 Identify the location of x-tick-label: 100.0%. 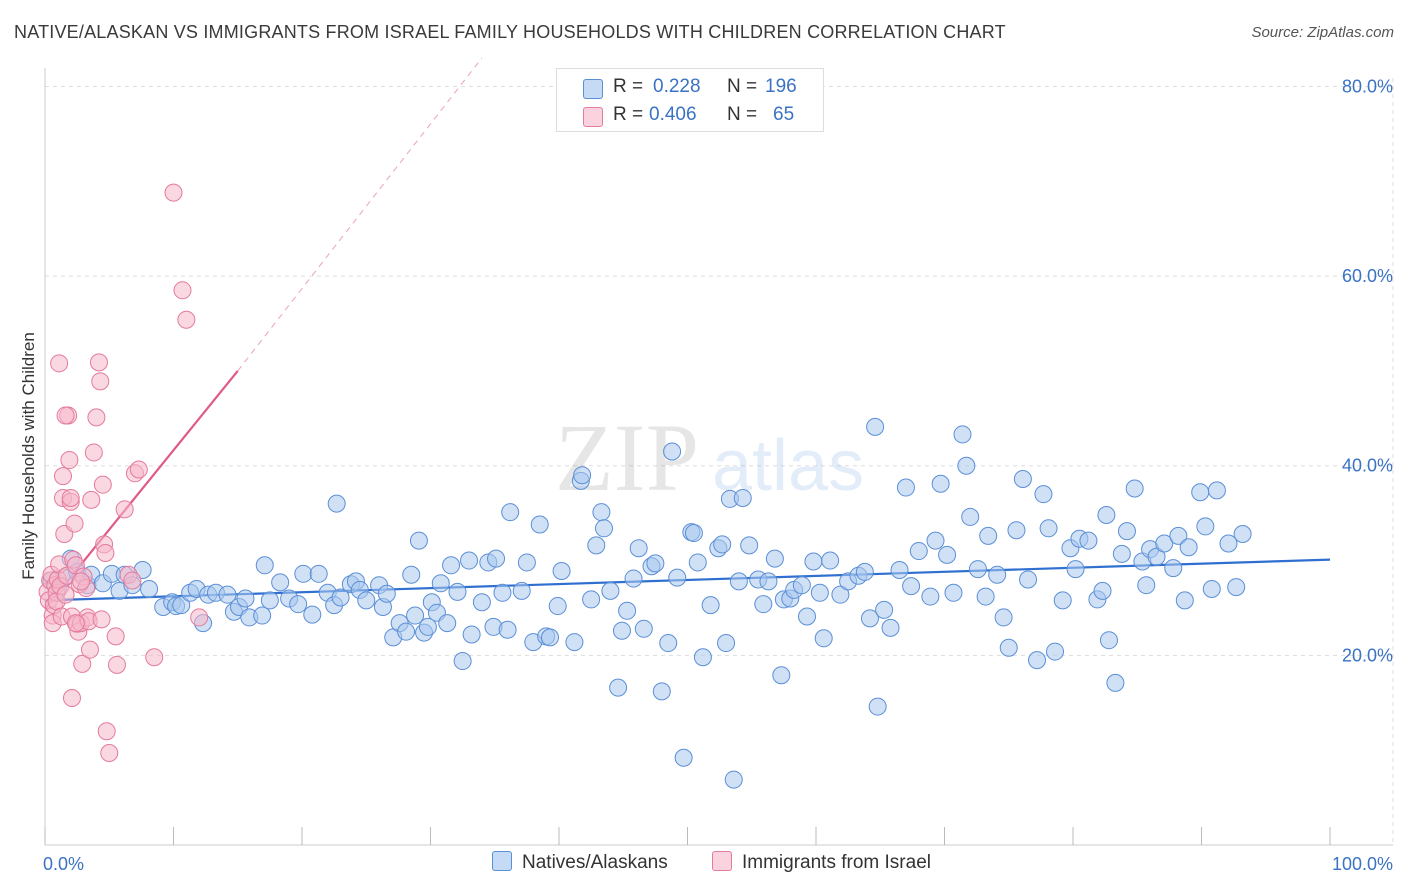
(1362, 864).